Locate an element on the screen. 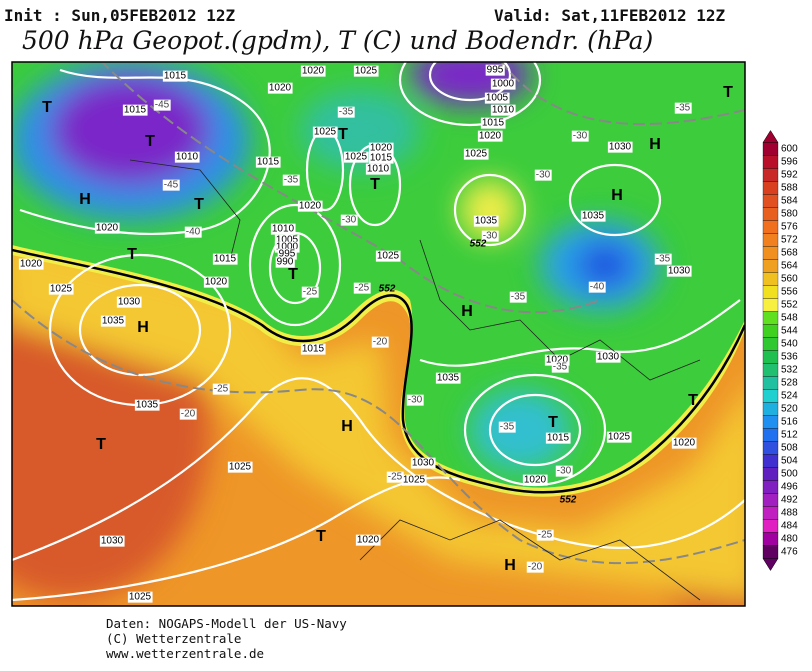 This screenshot has height=671, width=812. colorbar-label: 576 is located at coordinates (789, 227).